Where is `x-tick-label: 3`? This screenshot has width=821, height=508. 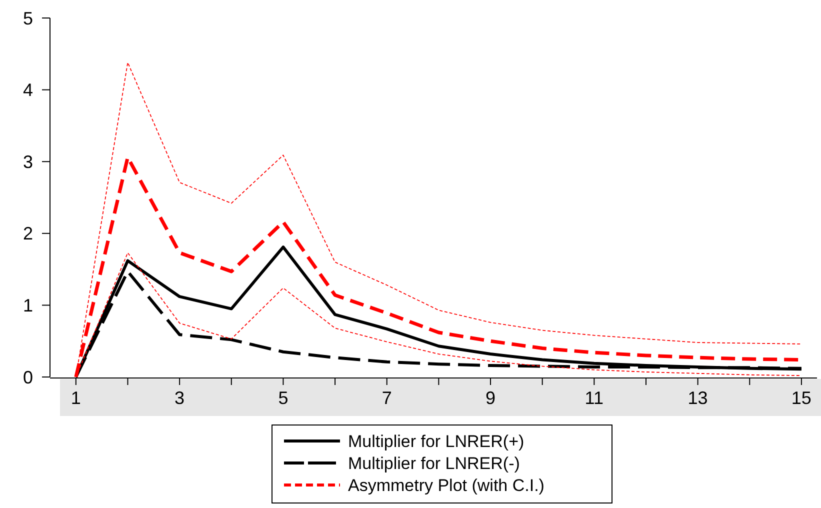
x-tick-label: 3 is located at coordinates (179, 398).